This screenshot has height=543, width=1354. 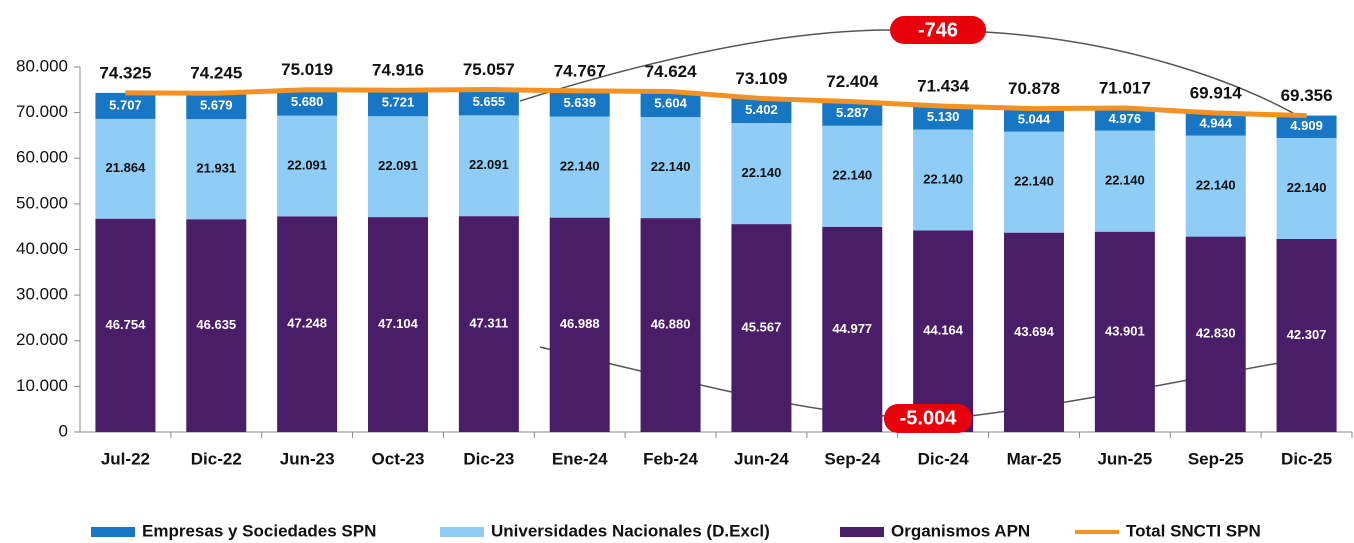 What do you see at coordinates (1034, 458) in the screenshot?
I see `x-tick-label: Mar-25` at bounding box center [1034, 458].